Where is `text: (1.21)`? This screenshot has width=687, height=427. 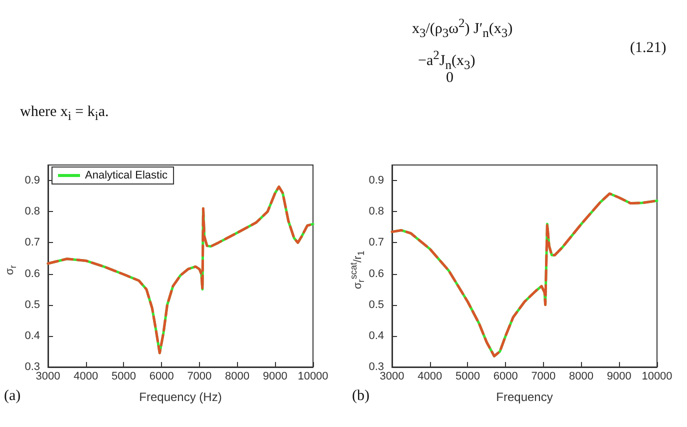
text: (1.21) is located at coordinates (648, 48).